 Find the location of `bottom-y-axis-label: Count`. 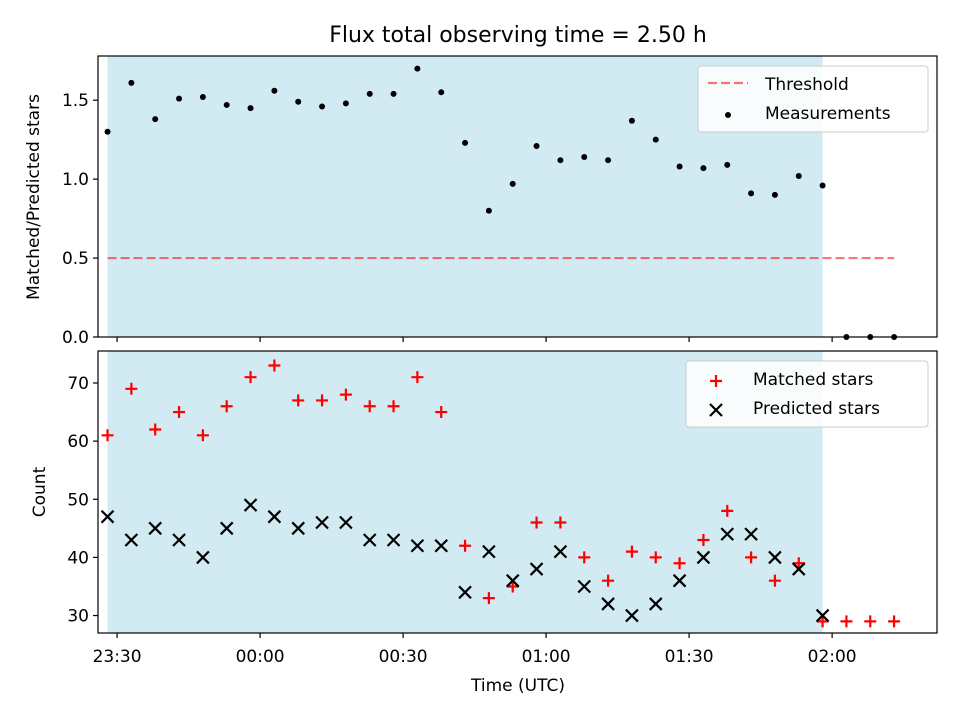

bottom-y-axis-label: Count is located at coordinates (40, 491).